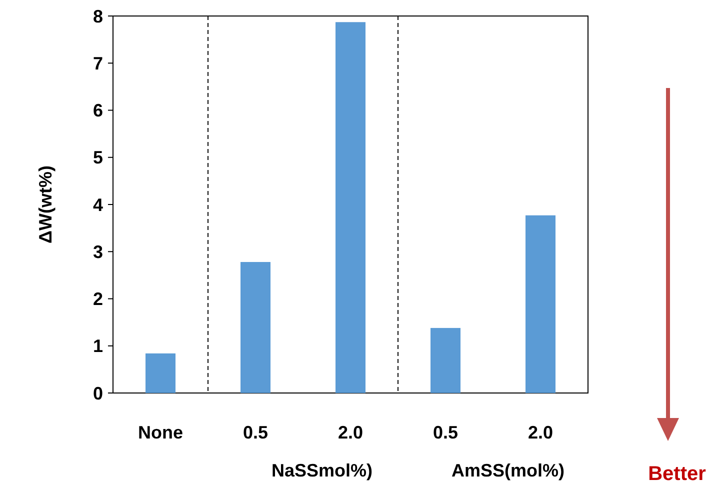 This screenshot has height=487, width=723. I want to click on y-tick-label: 6, so click(97, 110).